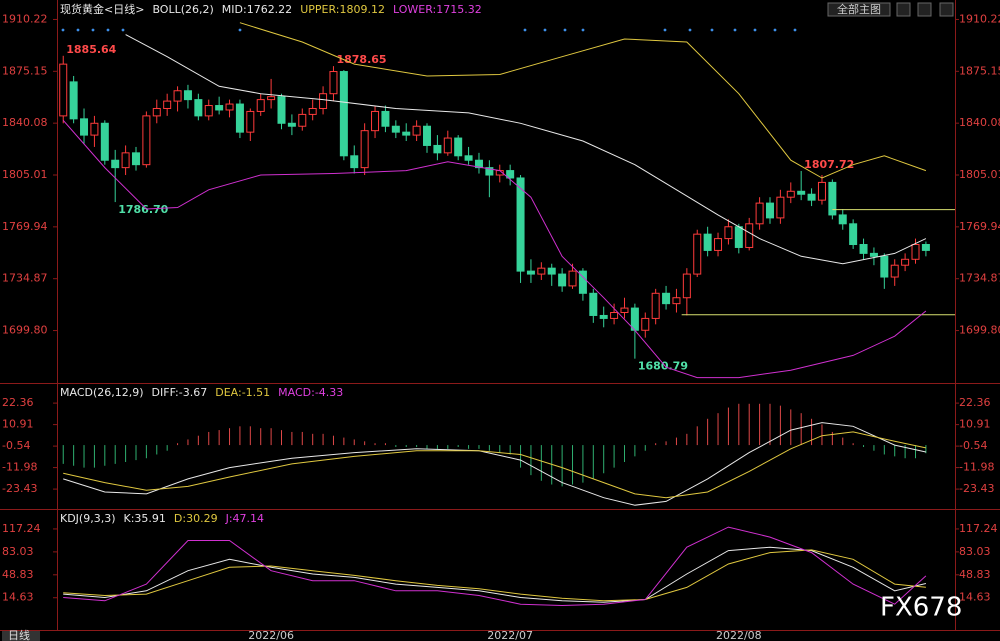  I want to click on period-tab, so click(21, 636).